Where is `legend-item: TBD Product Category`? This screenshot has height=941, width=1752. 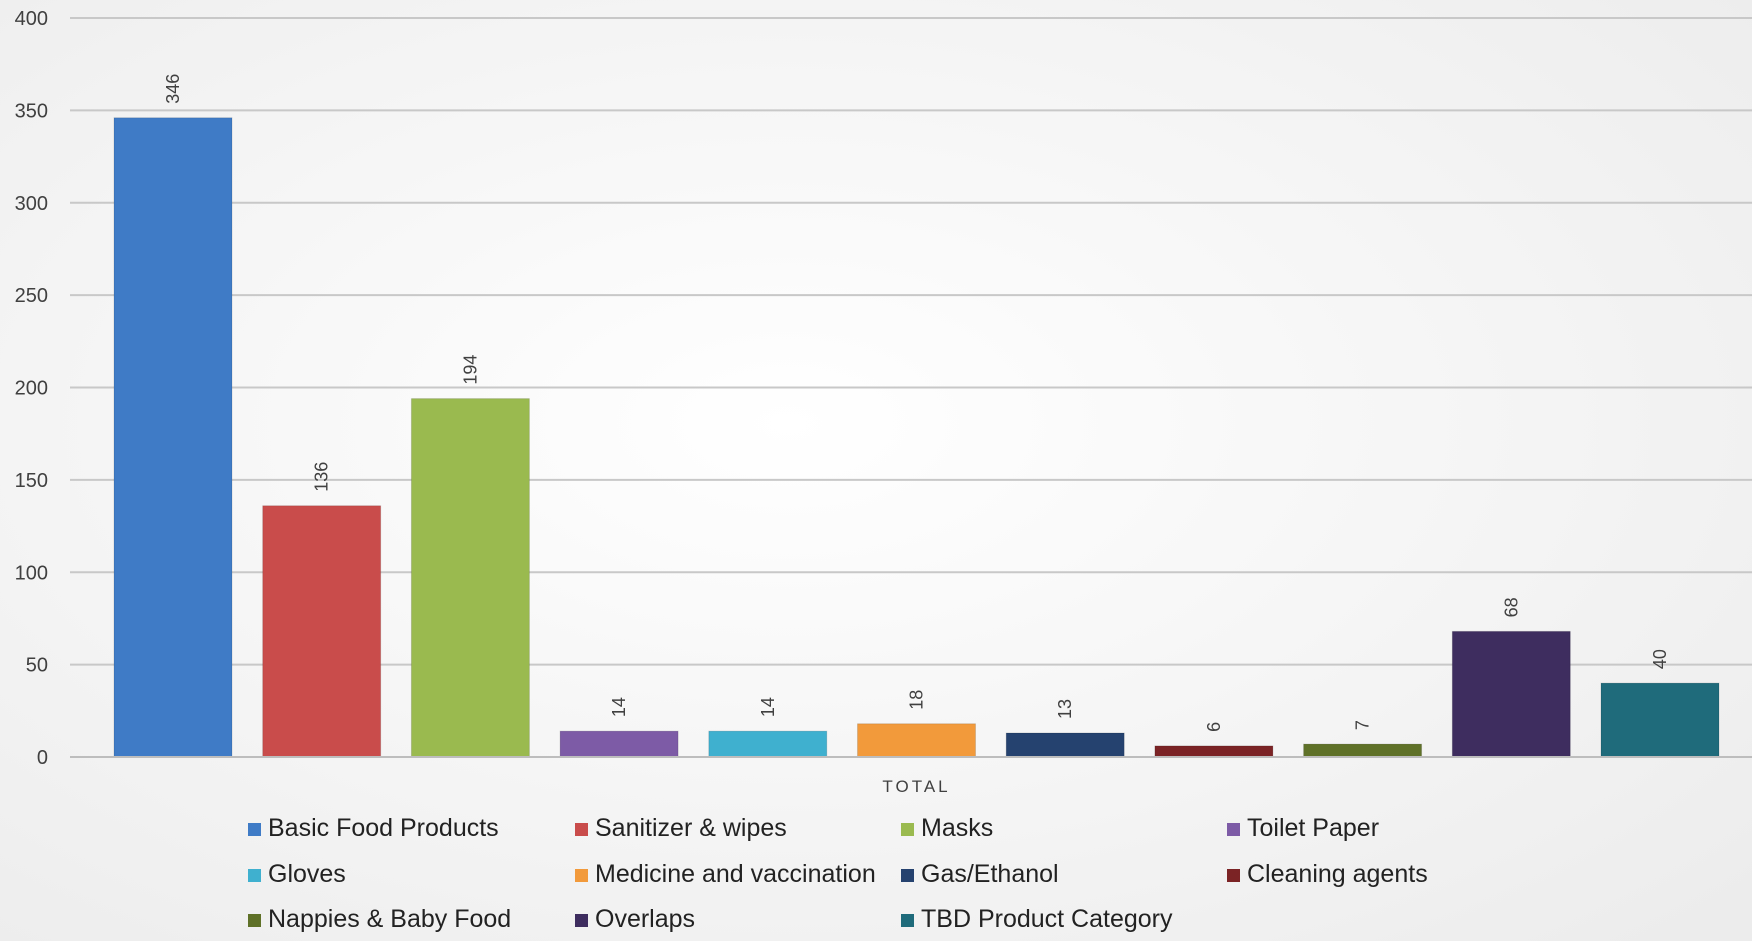
legend-item: TBD Product Category is located at coordinates (1037, 919).